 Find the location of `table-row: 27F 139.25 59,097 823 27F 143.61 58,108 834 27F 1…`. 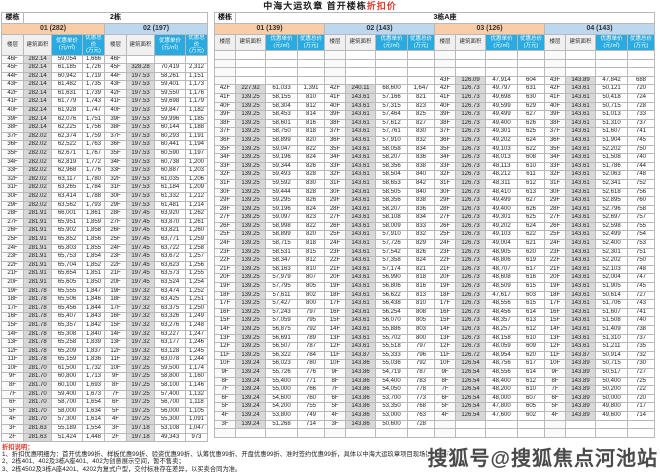

table-row: 27F 139.25 59,097 823 27F 143.61 58,108 834 27F 1… is located at coordinates (434, 218).